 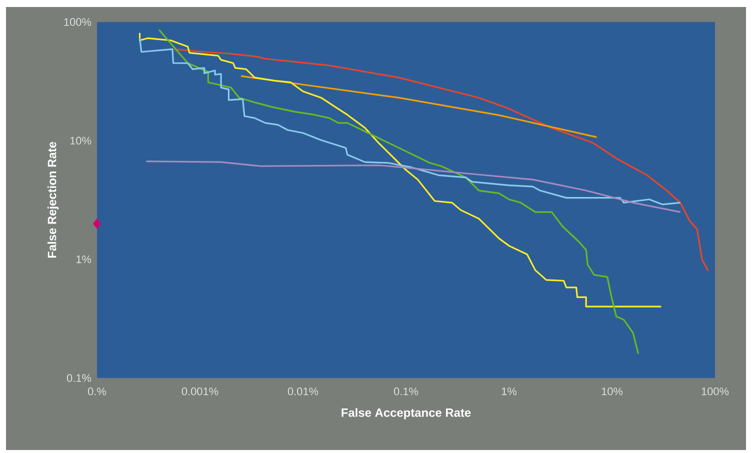 What do you see at coordinates (97, 392) in the screenshot?
I see `x-tick-label: 0.%` at bounding box center [97, 392].